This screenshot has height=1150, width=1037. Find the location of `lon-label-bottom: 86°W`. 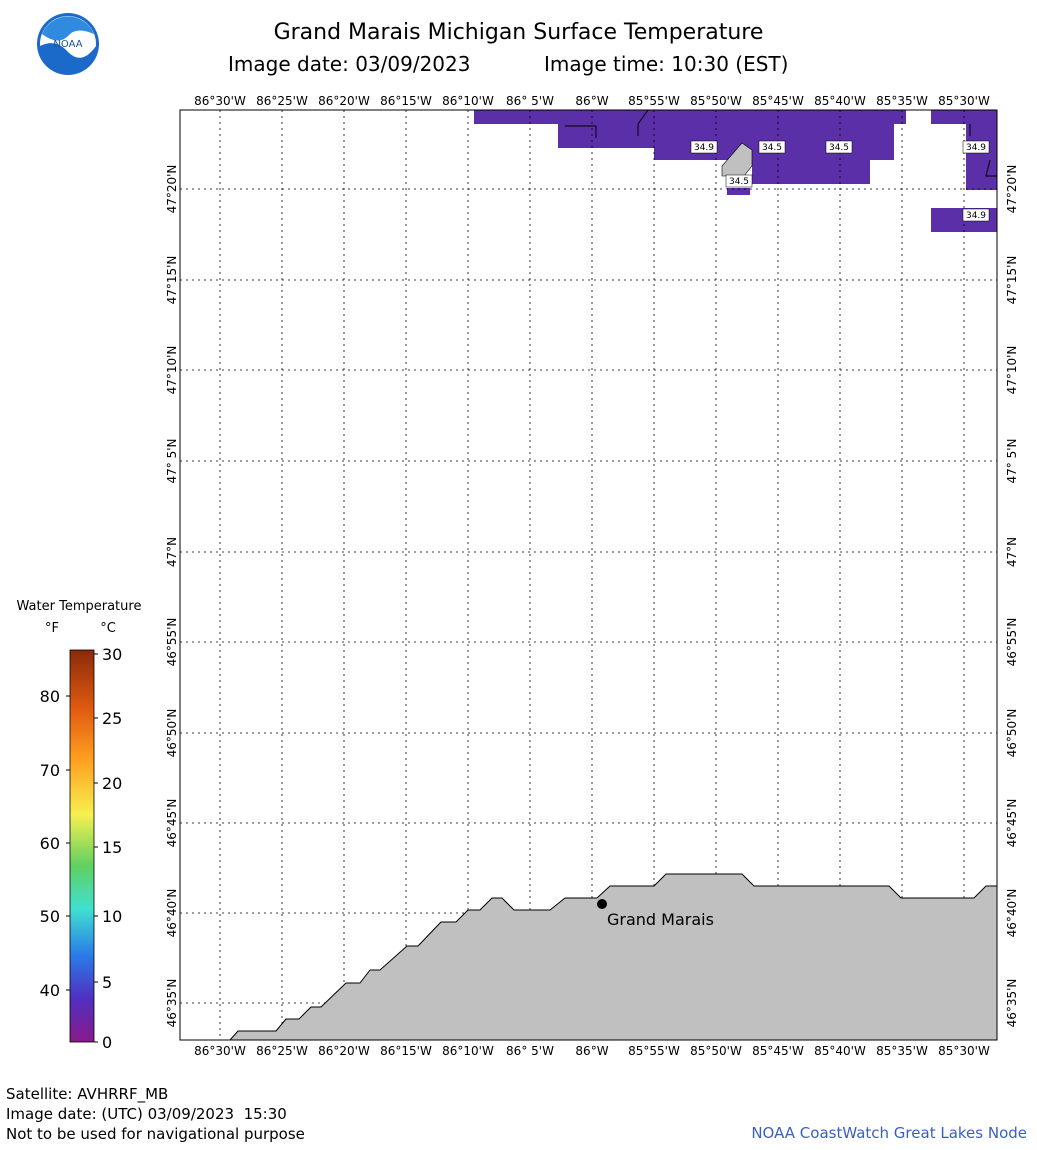

lon-label-bottom: 86°W is located at coordinates (591, 1051).